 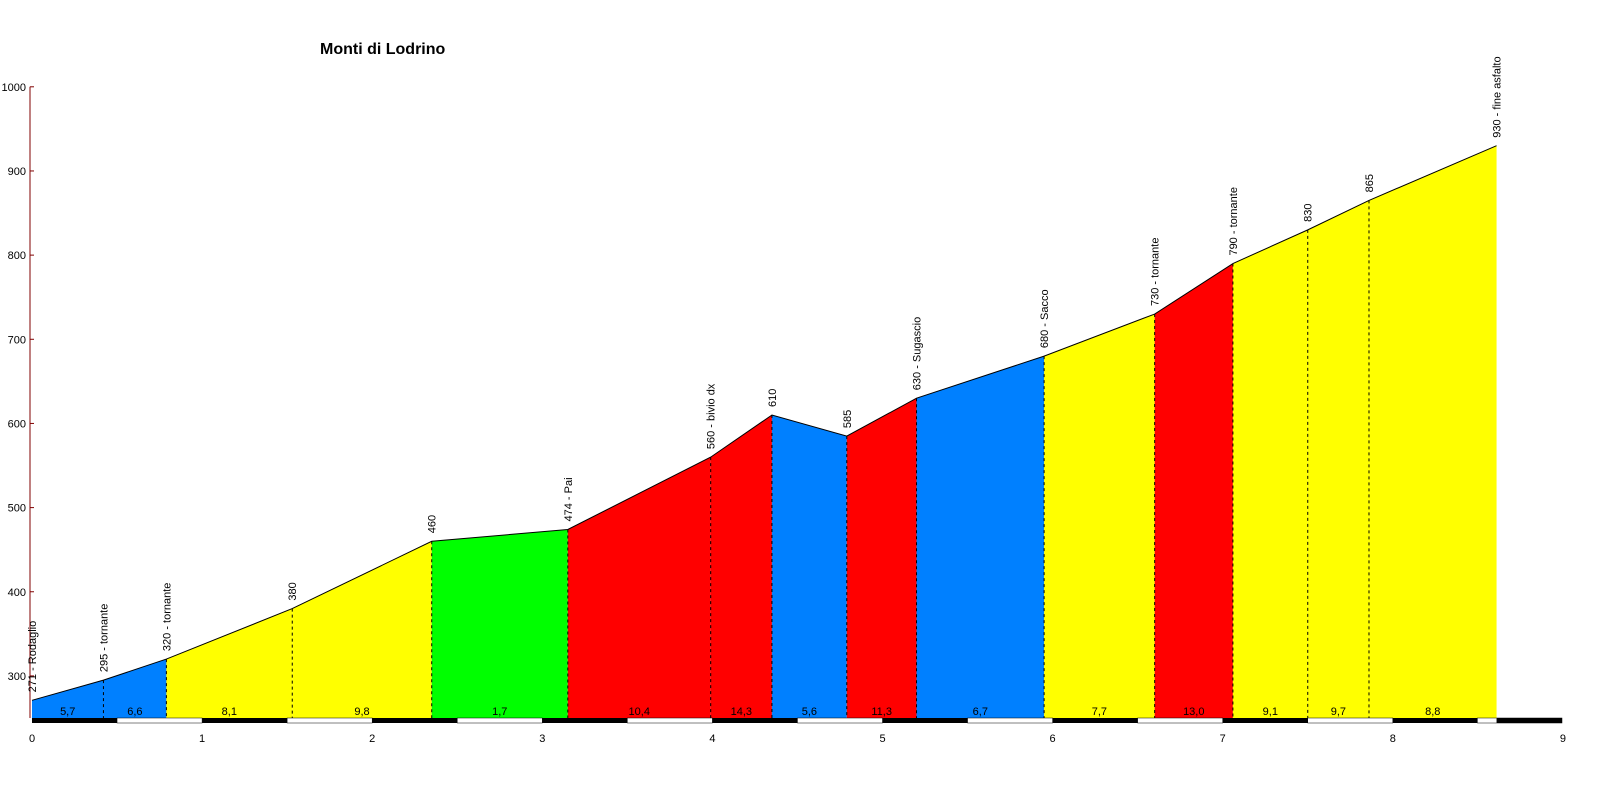 What do you see at coordinates (1393, 739) in the screenshot?
I see `x-tick-label: 8` at bounding box center [1393, 739].